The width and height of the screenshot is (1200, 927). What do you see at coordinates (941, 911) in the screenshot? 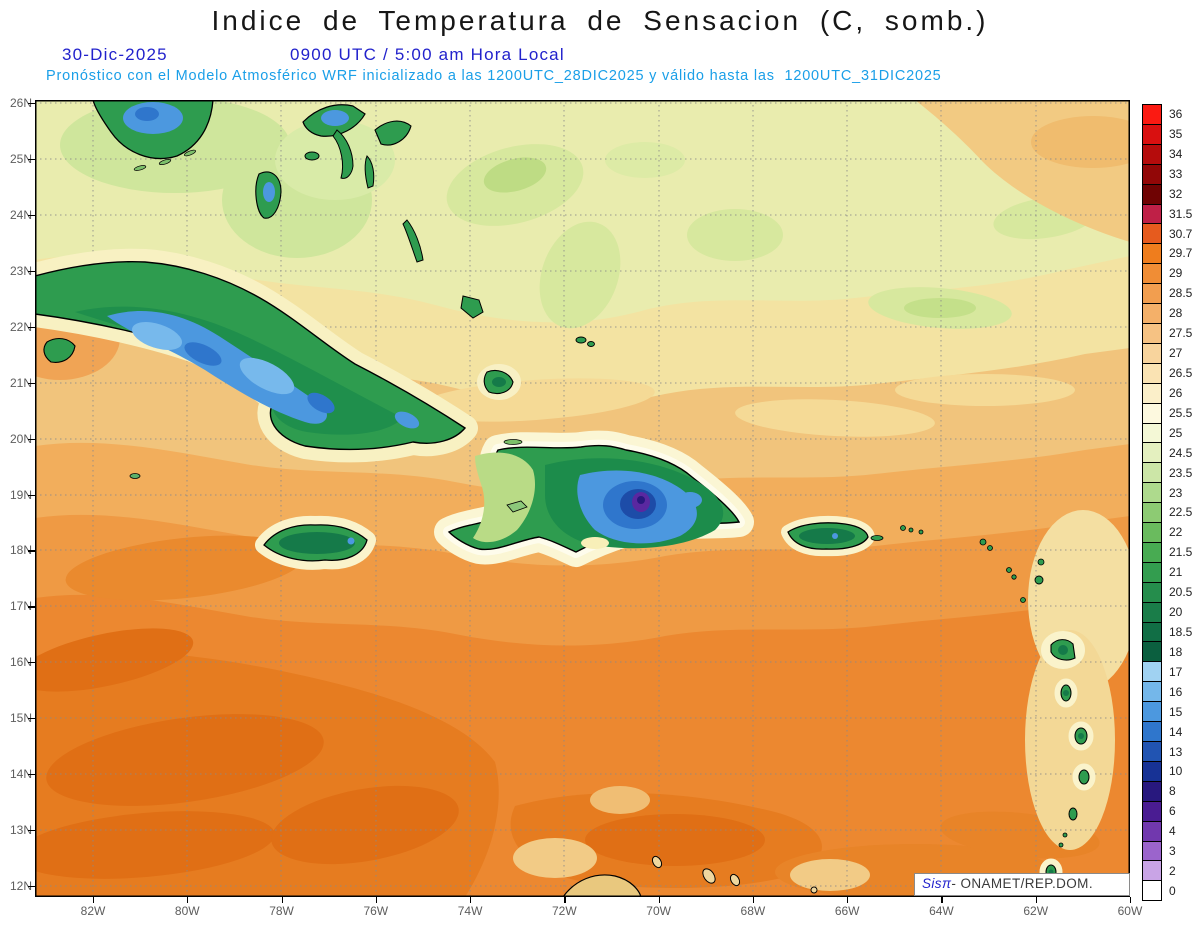
I see `lon-axis-label: 64W` at bounding box center [941, 911].